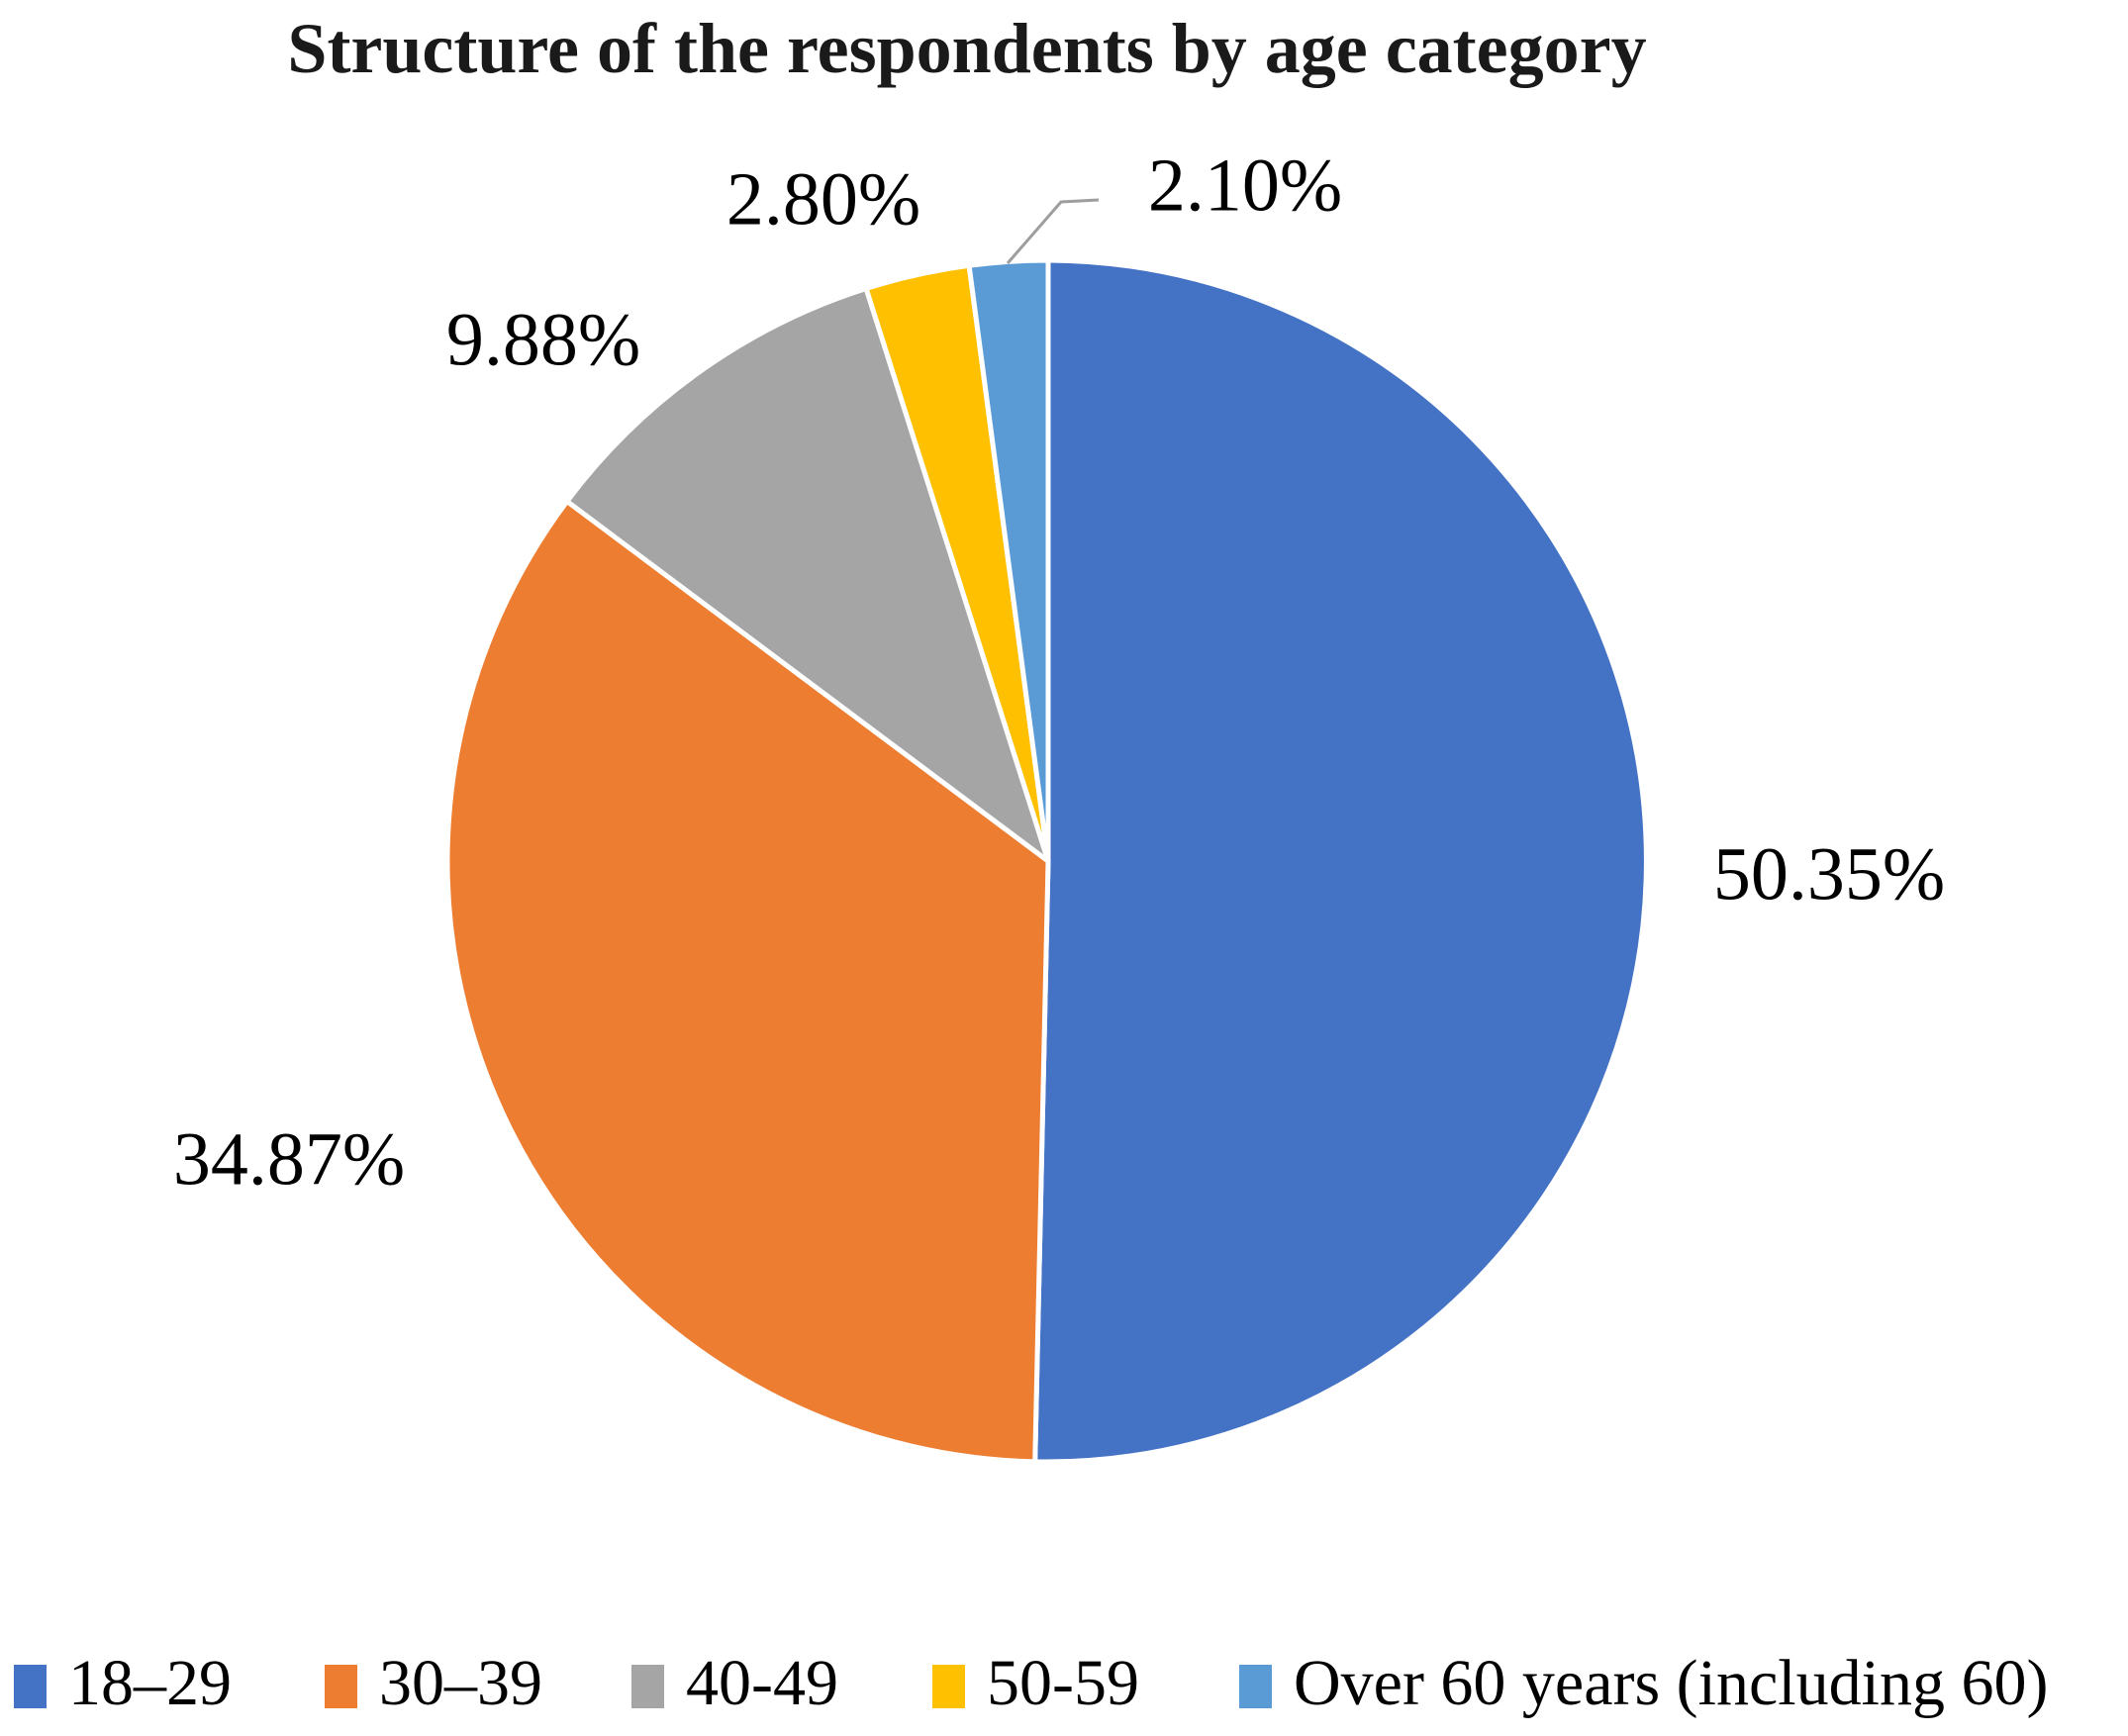 The width and height of the screenshot is (2128, 1736). I want to click on legend-label: 18–29, so click(150, 1683).